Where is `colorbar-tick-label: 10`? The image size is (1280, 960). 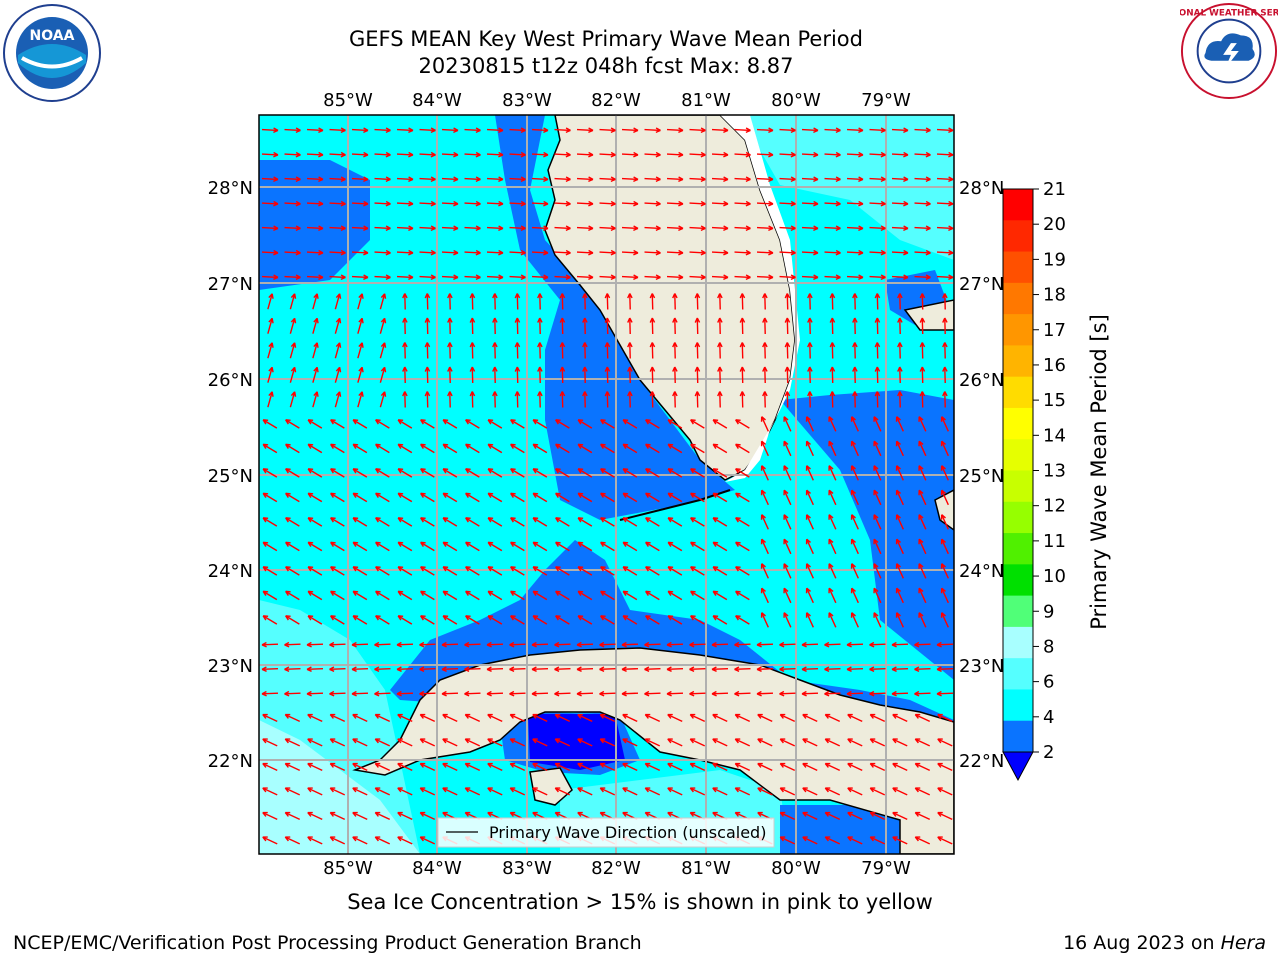
colorbar-tick-label: 10 is located at coordinates (1054, 576).